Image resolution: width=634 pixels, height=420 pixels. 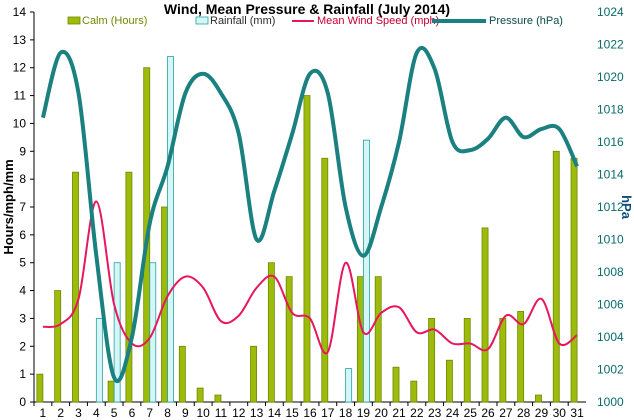 What do you see at coordinates (506, 413) in the screenshot?
I see `x-tick-label: 27` at bounding box center [506, 413].